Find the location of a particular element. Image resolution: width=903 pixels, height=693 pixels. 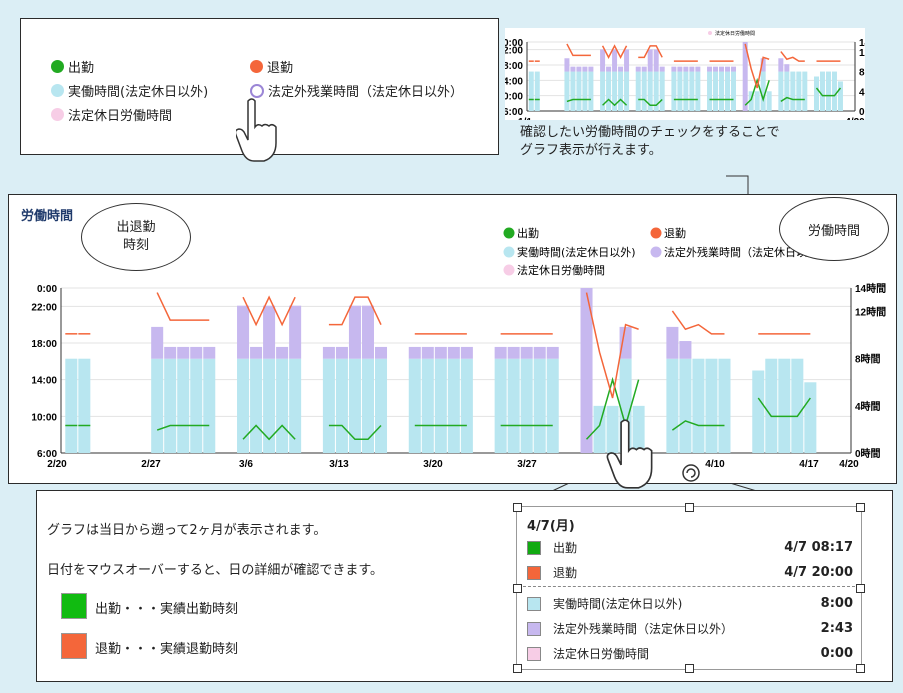

pink-dot-icon is located at coordinates (57, 114).